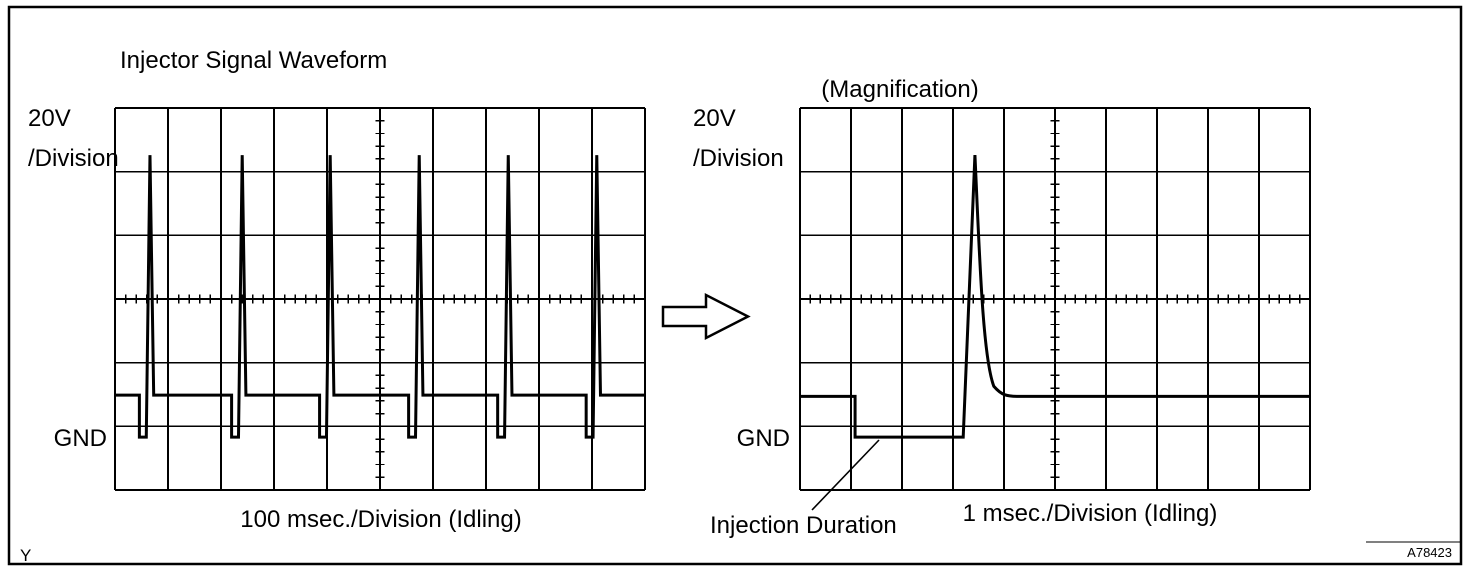 The image size is (1472, 580). What do you see at coordinates (25, 555) in the screenshot?
I see `corner-label: Y` at bounding box center [25, 555].